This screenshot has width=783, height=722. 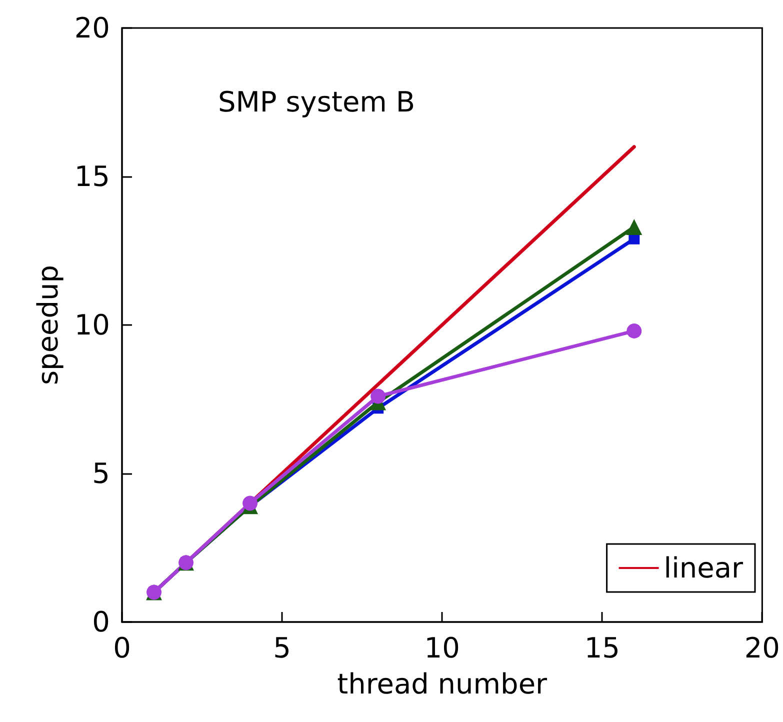 What do you see at coordinates (704, 568) in the screenshot?
I see `legend-label: linear` at bounding box center [704, 568].